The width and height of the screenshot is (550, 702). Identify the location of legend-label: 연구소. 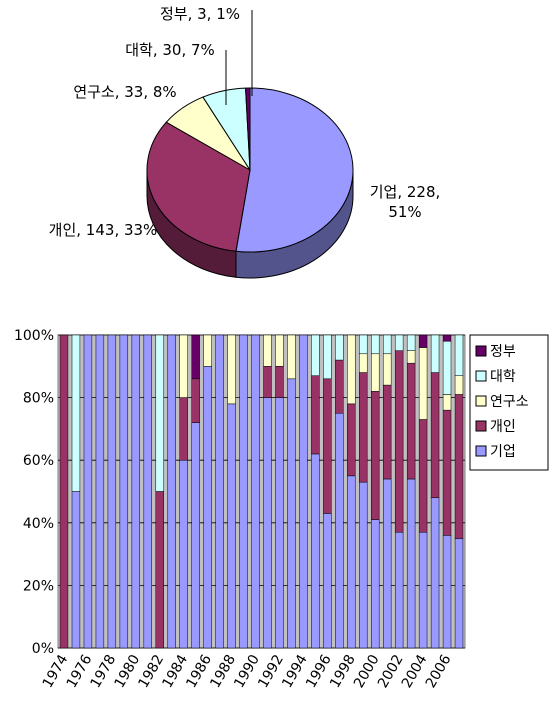
(509, 402).